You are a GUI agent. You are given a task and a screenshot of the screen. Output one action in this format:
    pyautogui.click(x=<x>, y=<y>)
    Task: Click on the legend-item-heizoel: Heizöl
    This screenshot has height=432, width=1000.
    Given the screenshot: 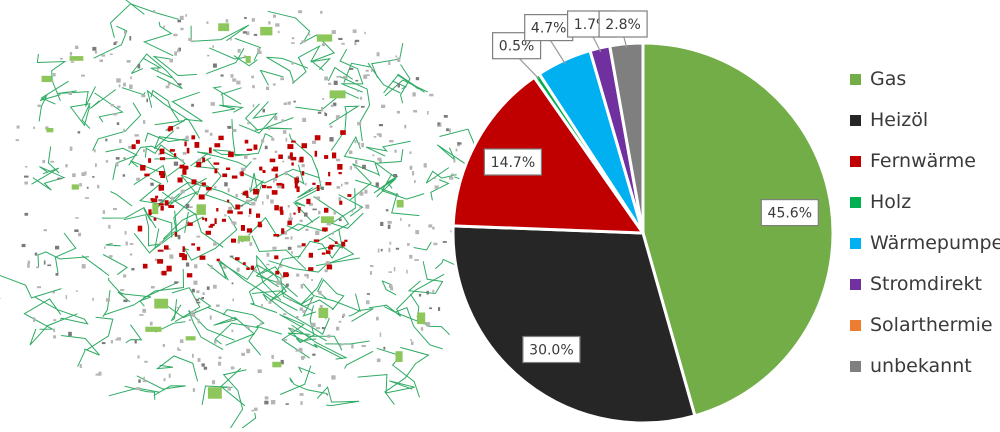 What is the action you would take?
    pyautogui.click(x=889, y=120)
    